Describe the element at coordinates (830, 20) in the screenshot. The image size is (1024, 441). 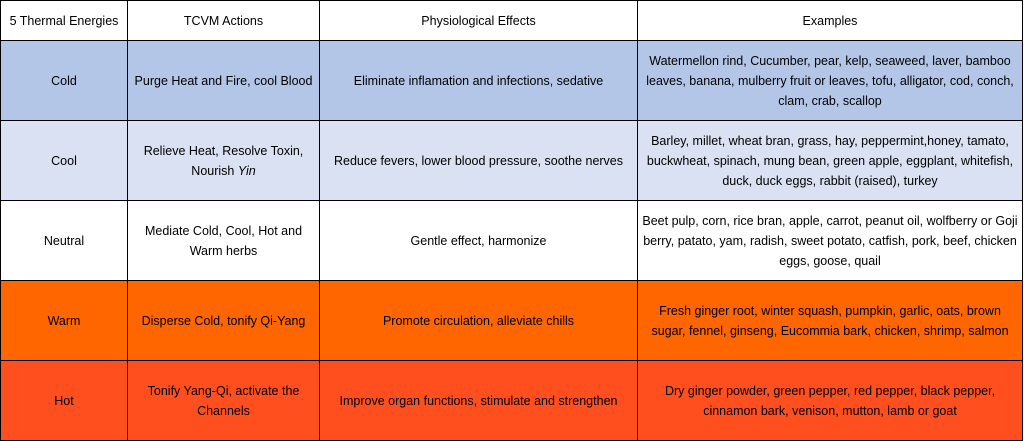
I see `header-examples: Examples` at that location.